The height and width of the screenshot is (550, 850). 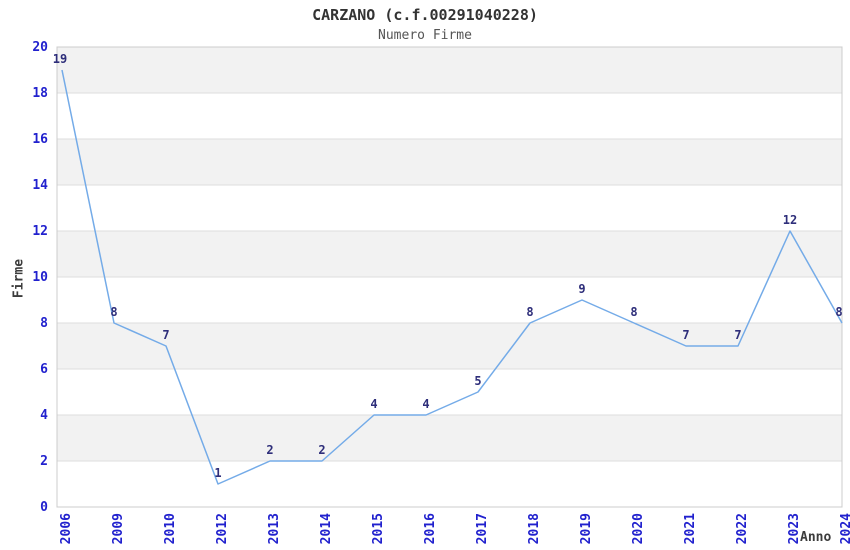 I want to click on x-tick-label: 2012, so click(x=222, y=528).